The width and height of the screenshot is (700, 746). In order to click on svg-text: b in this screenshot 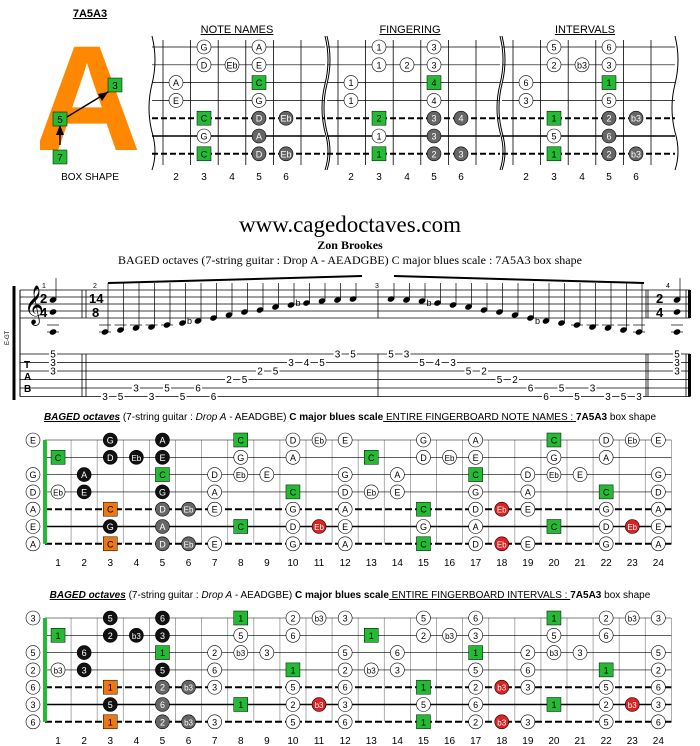, I will do `click(537, 321)`.